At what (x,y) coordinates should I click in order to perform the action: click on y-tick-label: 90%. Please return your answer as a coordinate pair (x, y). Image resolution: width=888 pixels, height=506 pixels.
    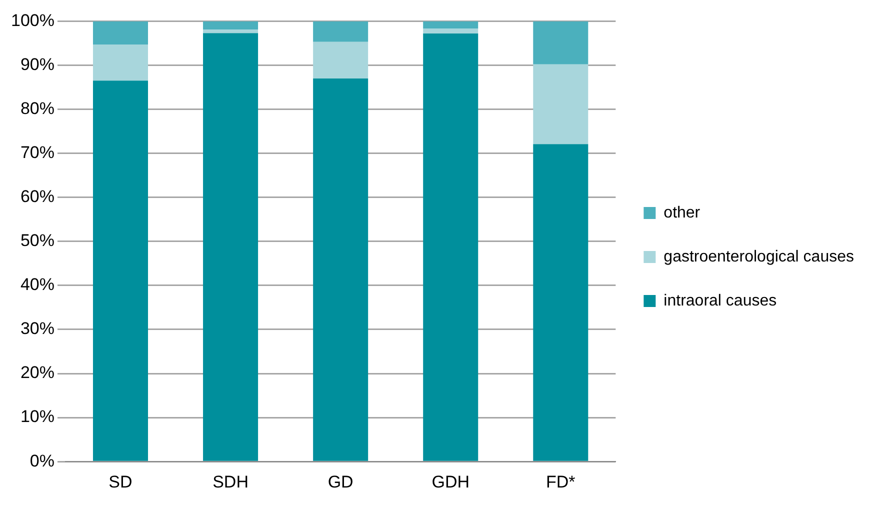
    Looking at the image, I should click on (37, 64).